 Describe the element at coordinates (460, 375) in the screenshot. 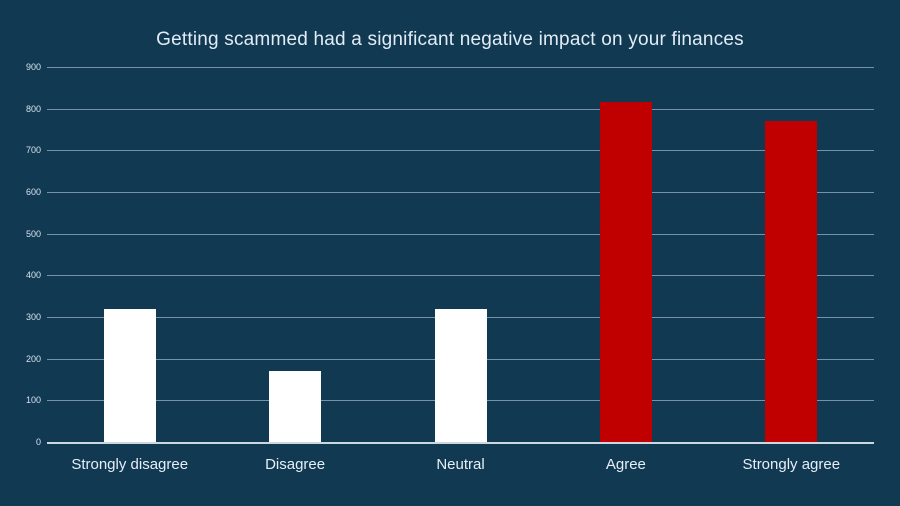

I see `bar-neutral` at that location.